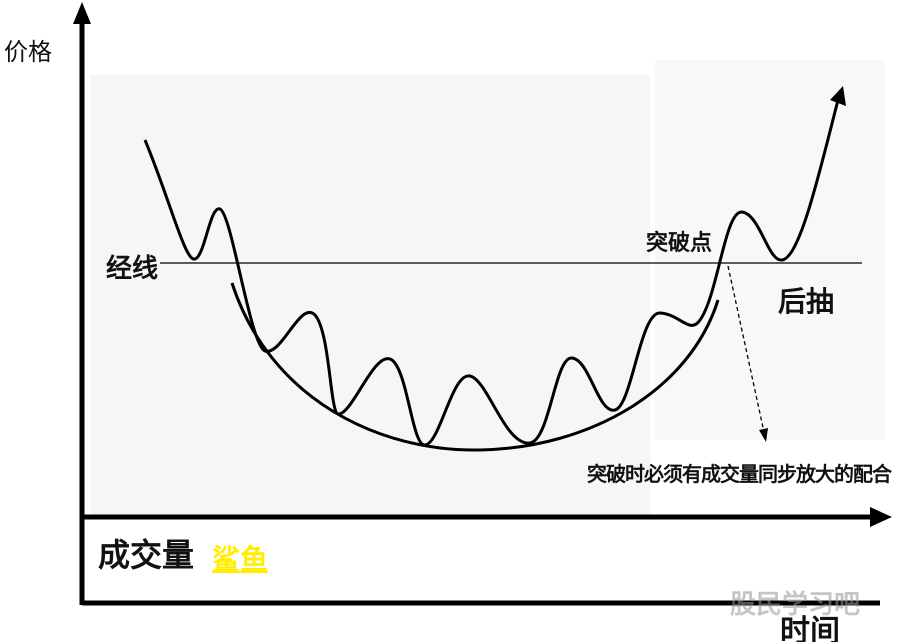 The image size is (912, 642). I want to click on shark-label: 鲨鱼, so click(240, 559).